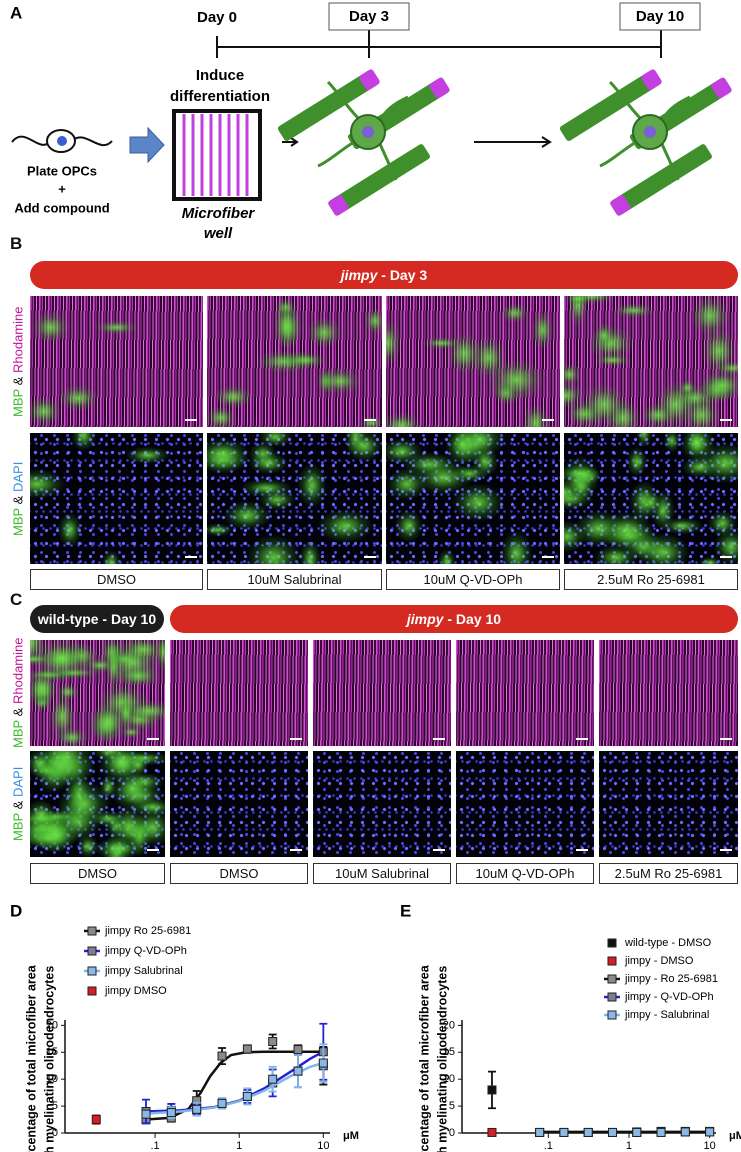  What do you see at coordinates (220, 96) in the screenshot?
I see `step-label: differentiation` at bounding box center [220, 96].